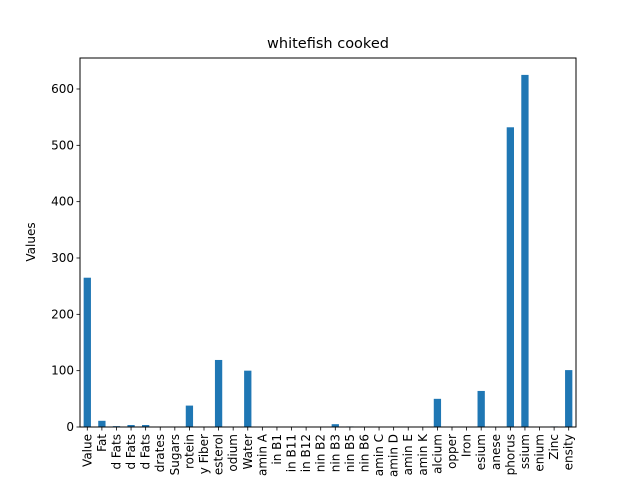 This screenshot has height=480, width=640. I want to click on x-tick-label: Iron, so click(467, 445).